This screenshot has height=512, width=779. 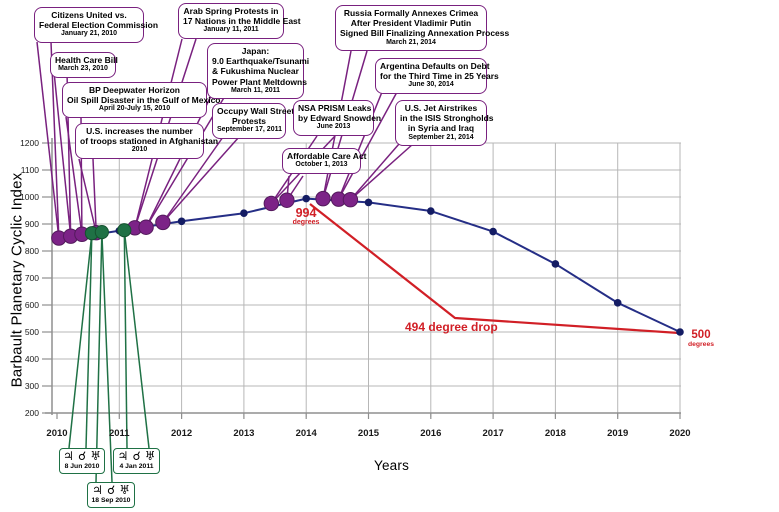 I want to click on x-tick-label: 2019, so click(x=618, y=433).